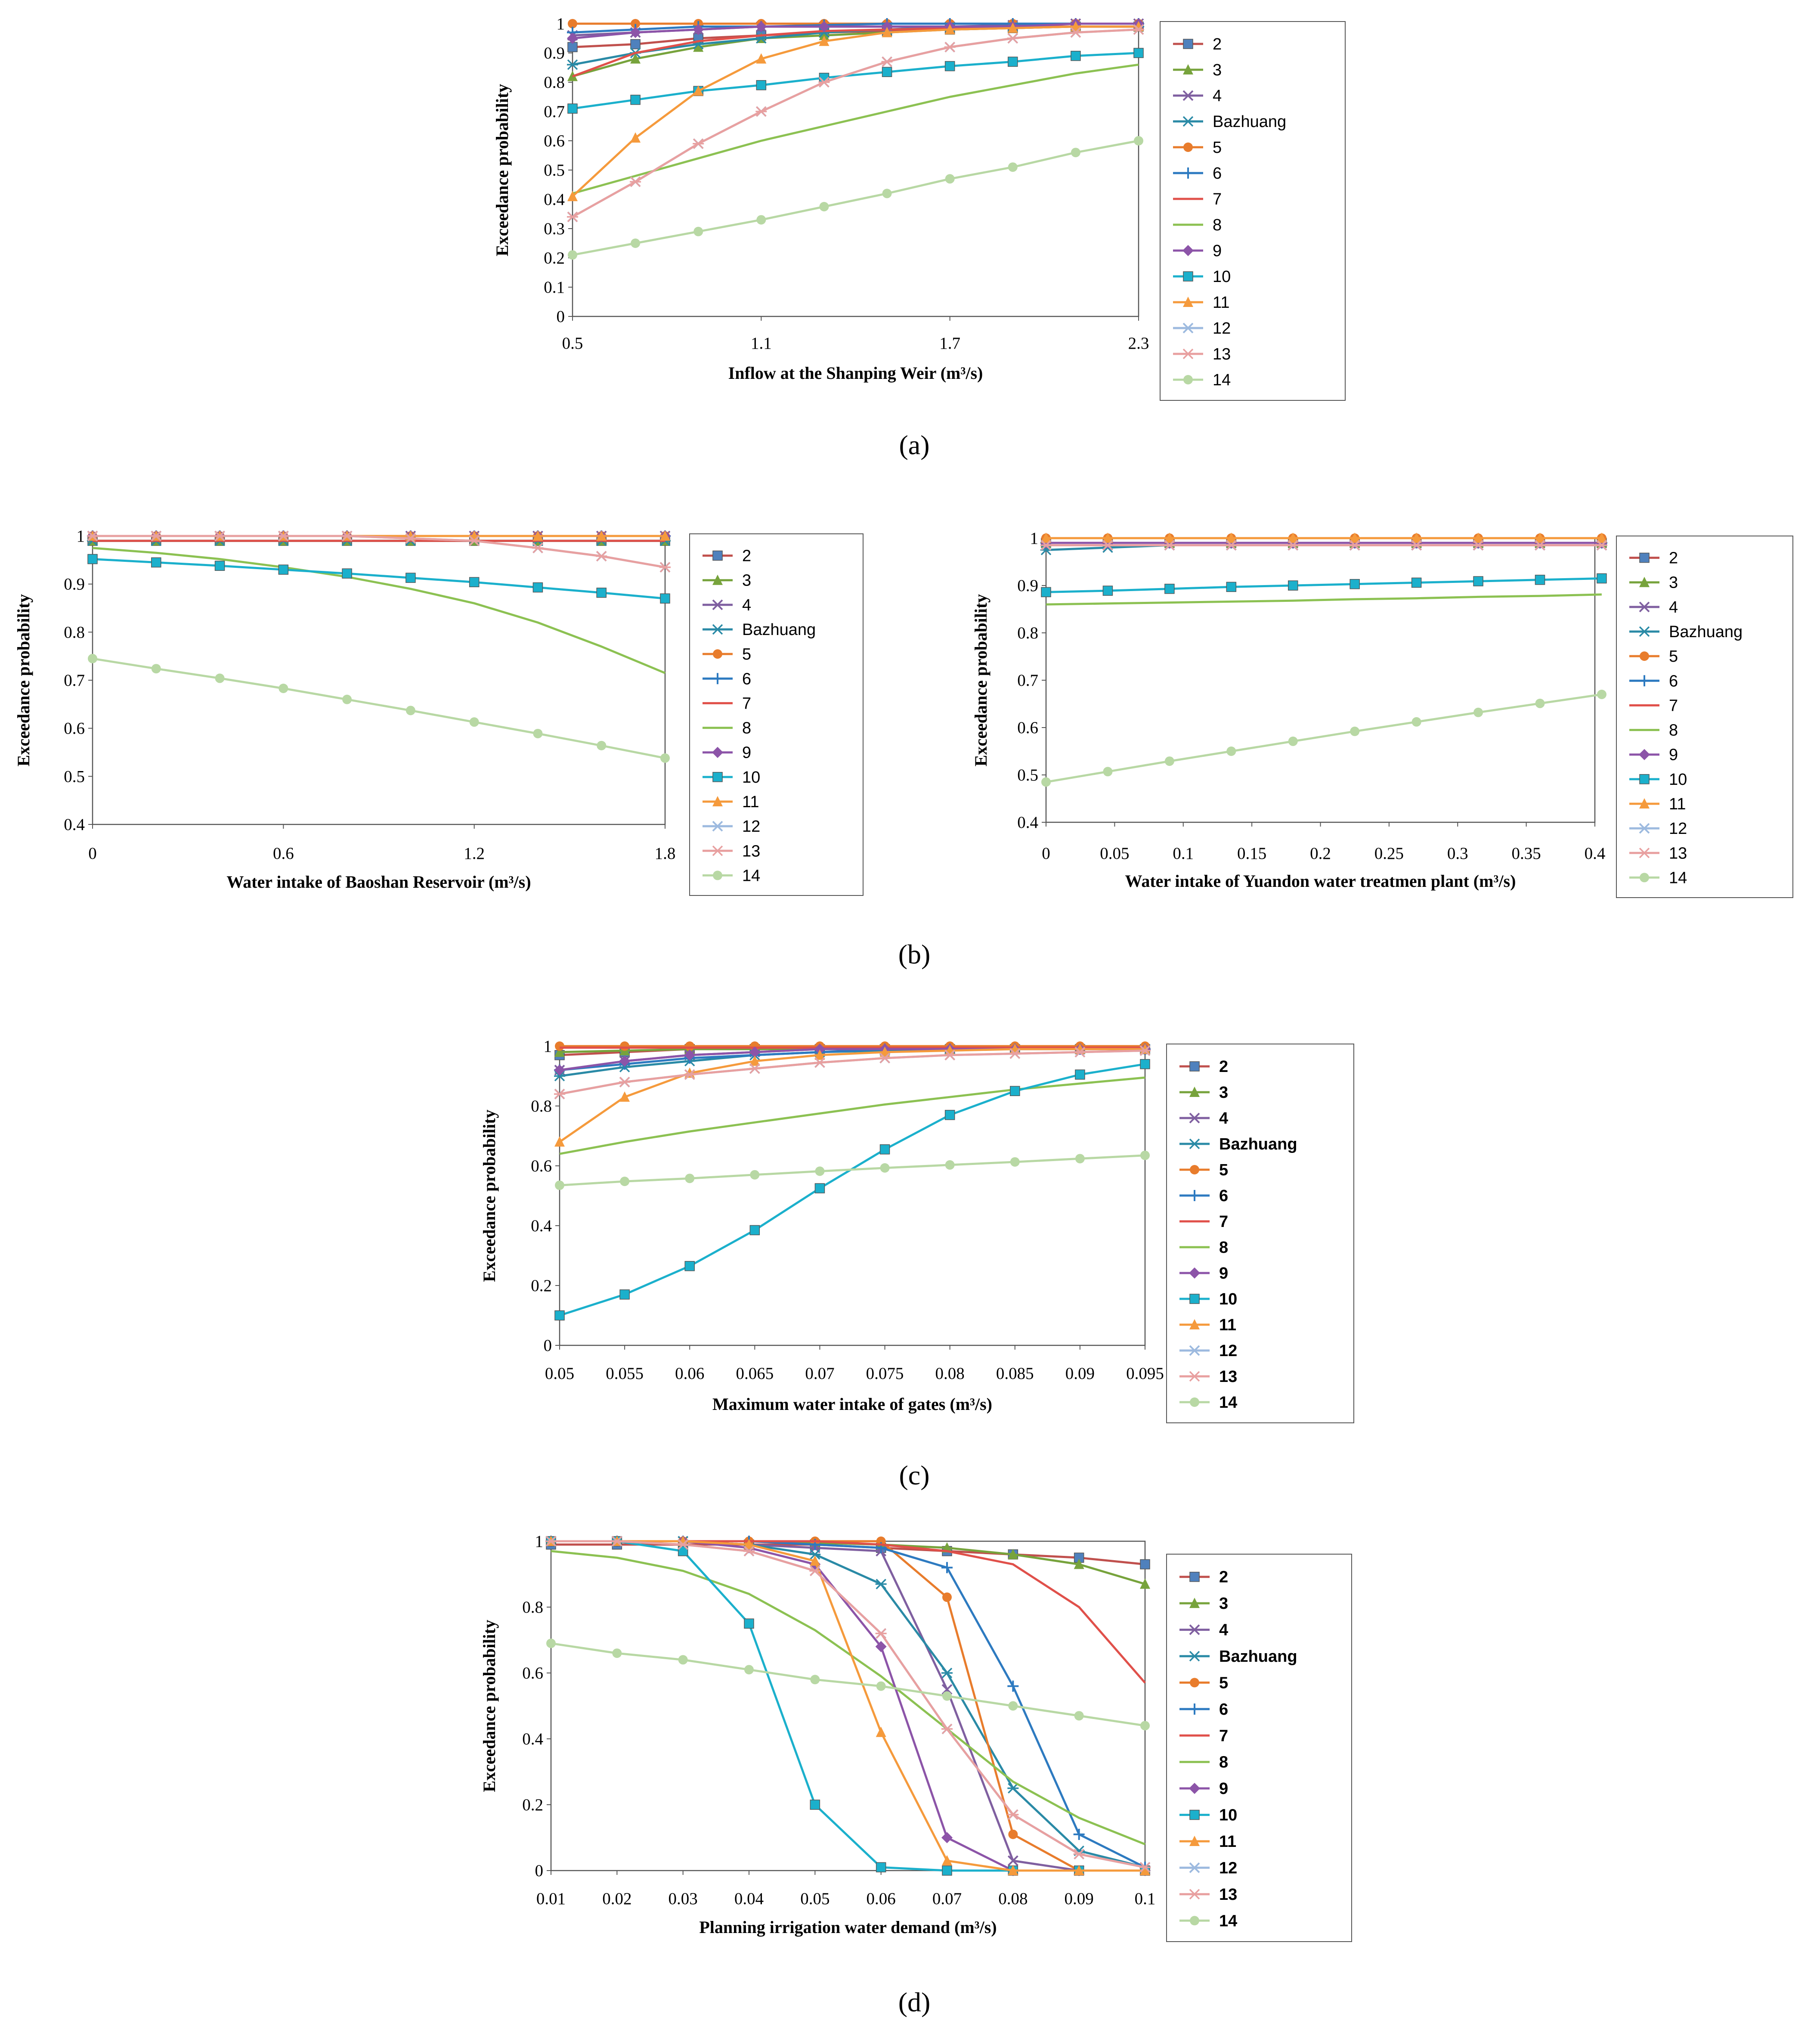 The width and height of the screenshot is (1820, 2029). Describe the element at coordinates (1249, 122) in the screenshot. I see `legend-label: Bazhuang` at that location.